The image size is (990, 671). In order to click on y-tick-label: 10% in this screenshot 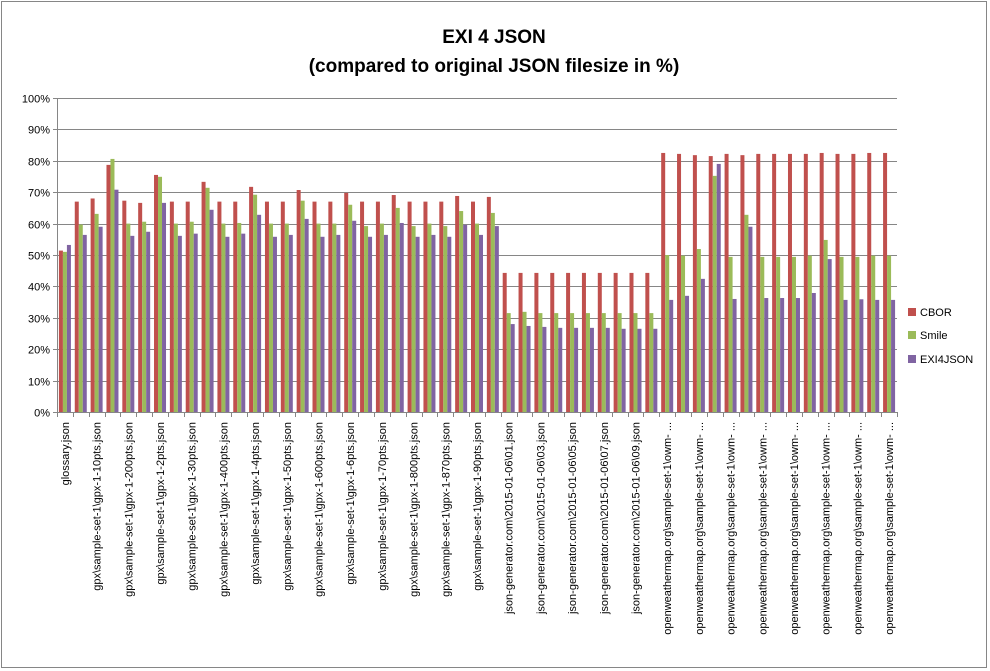, I will do `click(39, 383)`.